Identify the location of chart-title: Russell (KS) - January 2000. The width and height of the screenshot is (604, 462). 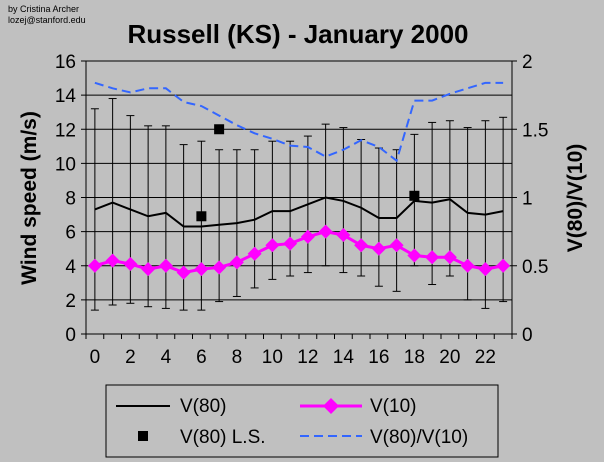
(297, 34).